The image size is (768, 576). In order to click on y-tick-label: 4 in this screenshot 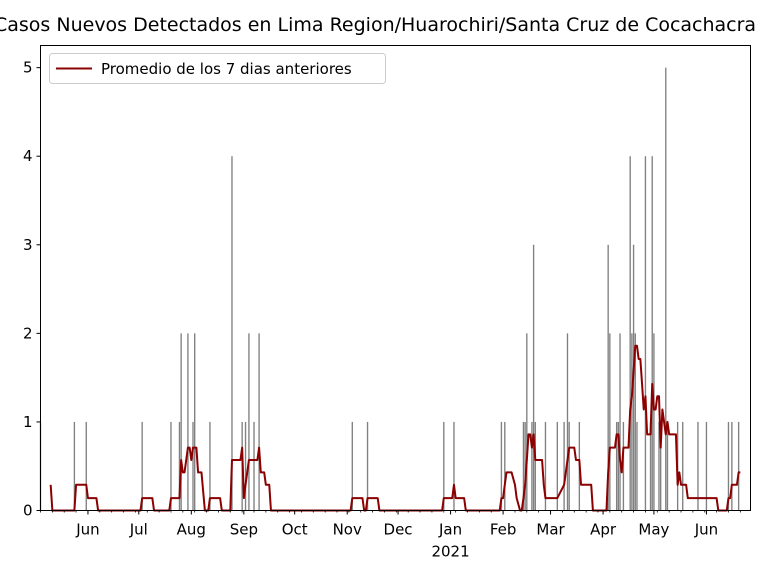, I will do `click(28, 156)`.